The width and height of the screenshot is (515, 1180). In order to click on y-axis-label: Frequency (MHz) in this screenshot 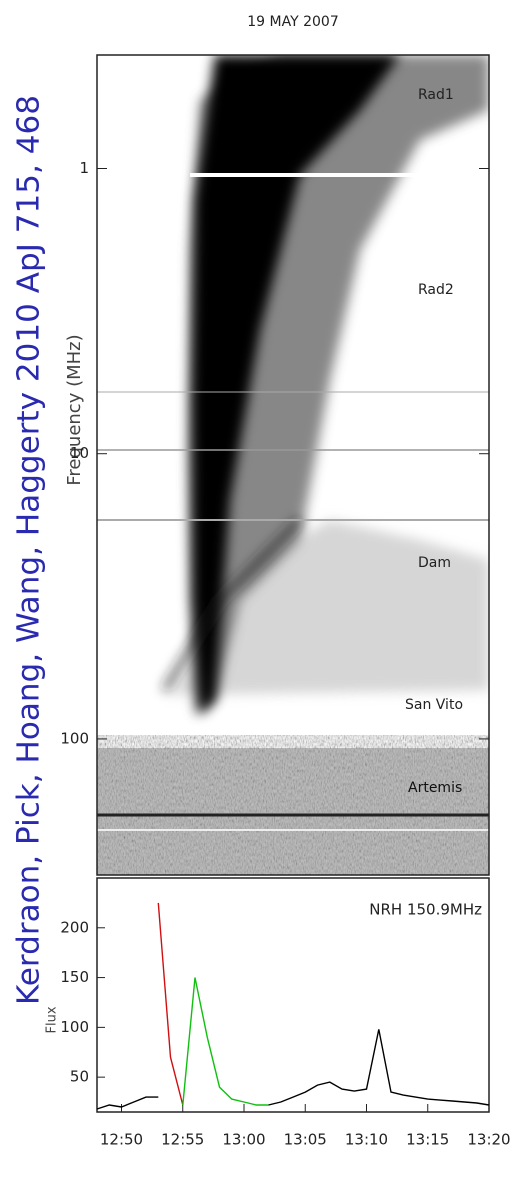, I will do `click(74, 409)`.